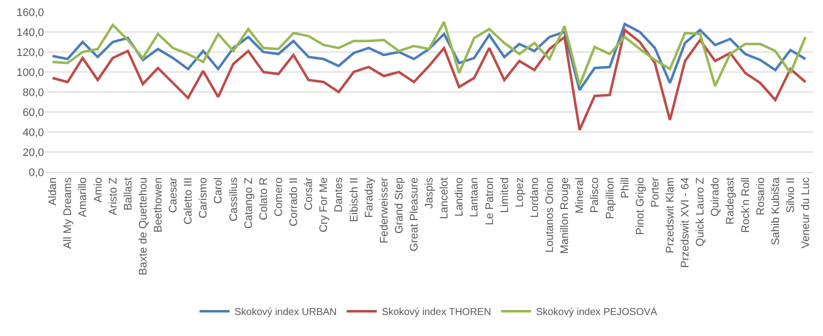 Image resolution: width=823 pixels, height=336 pixels. Describe the element at coordinates (474, 197) in the screenshot. I see `x-tick-label: Lantaan` at that location.